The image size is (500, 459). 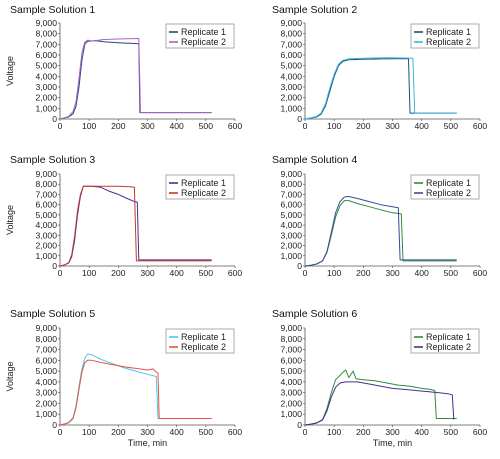 I want to click on chart-title: Sample Solution 4, so click(x=314, y=160).